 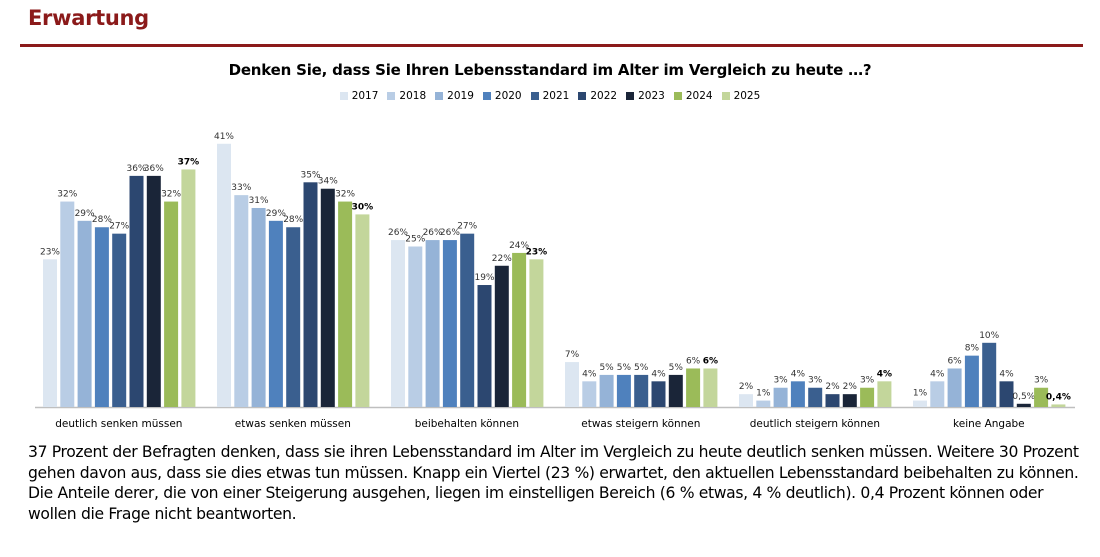 What do you see at coordinates (551, 45) in the screenshot?
I see `heading-divider` at bounding box center [551, 45].